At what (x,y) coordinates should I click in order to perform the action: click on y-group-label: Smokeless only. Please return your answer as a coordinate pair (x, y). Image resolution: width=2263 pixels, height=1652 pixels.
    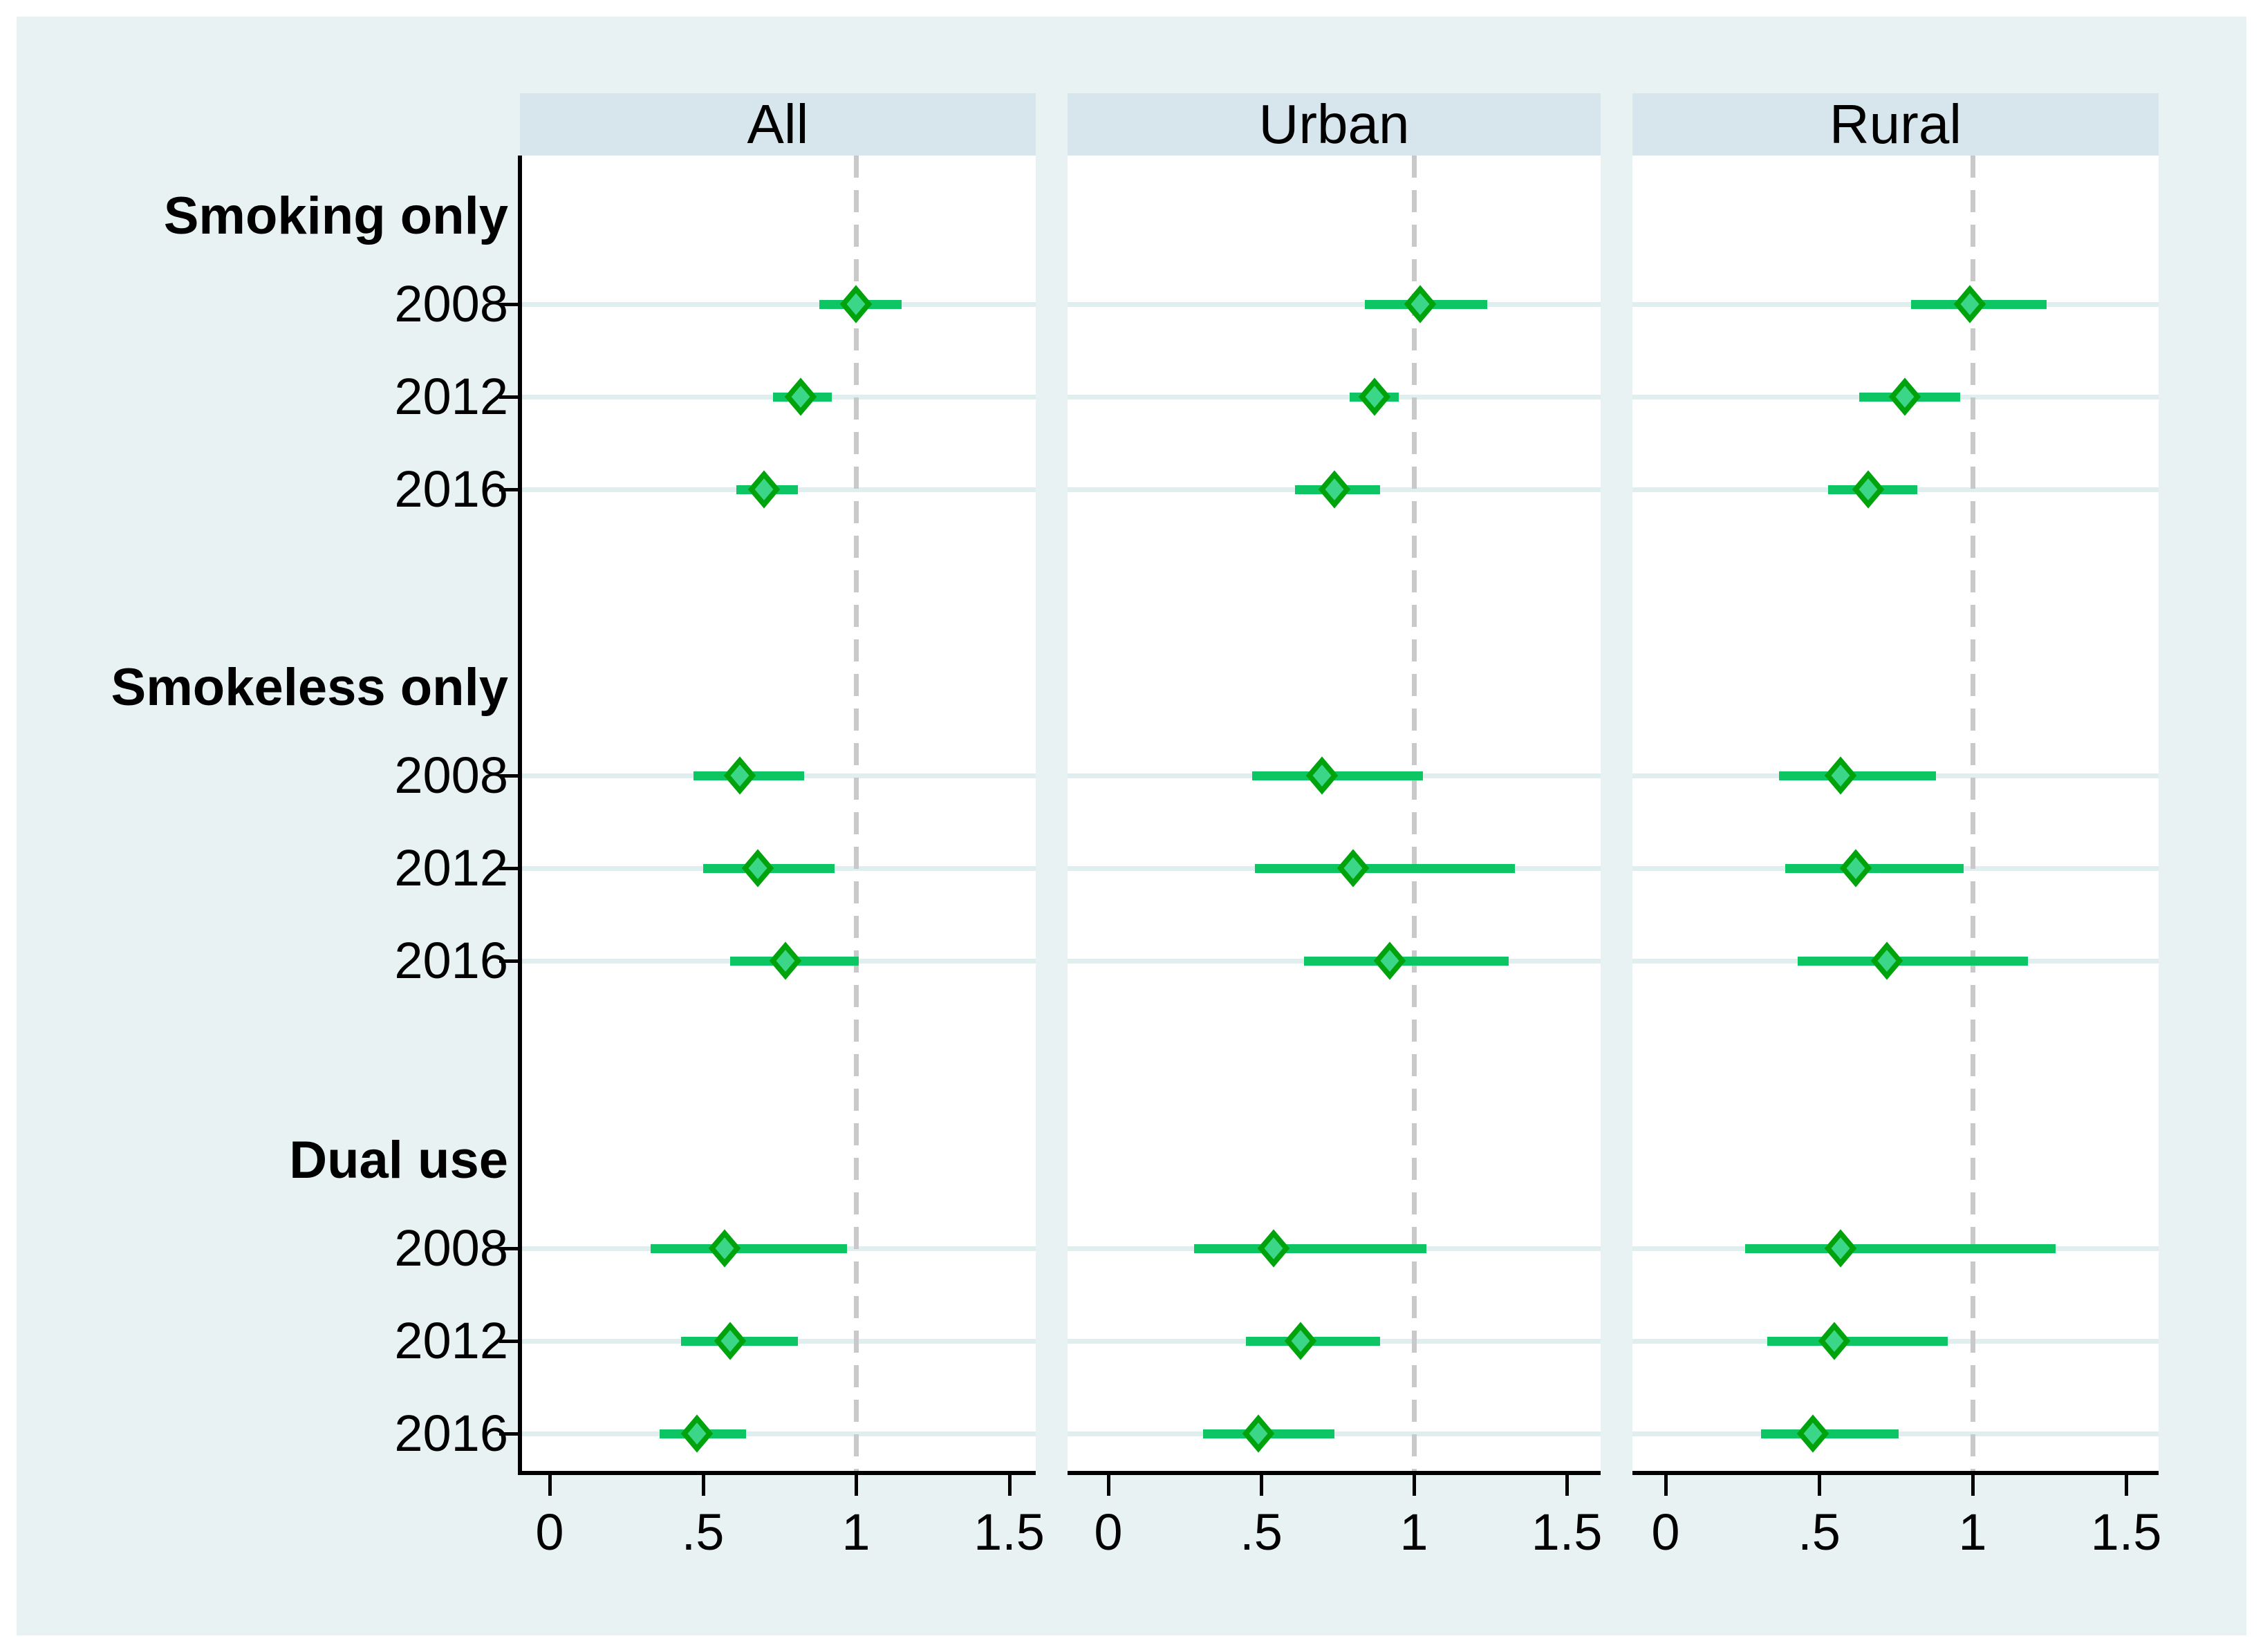
    Looking at the image, I should click on (310, 688).